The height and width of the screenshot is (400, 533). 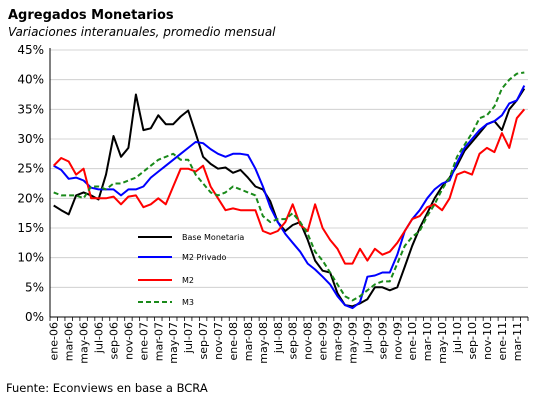 I want to click on x-tick-label: sep-07, so click(x=203, y=340).